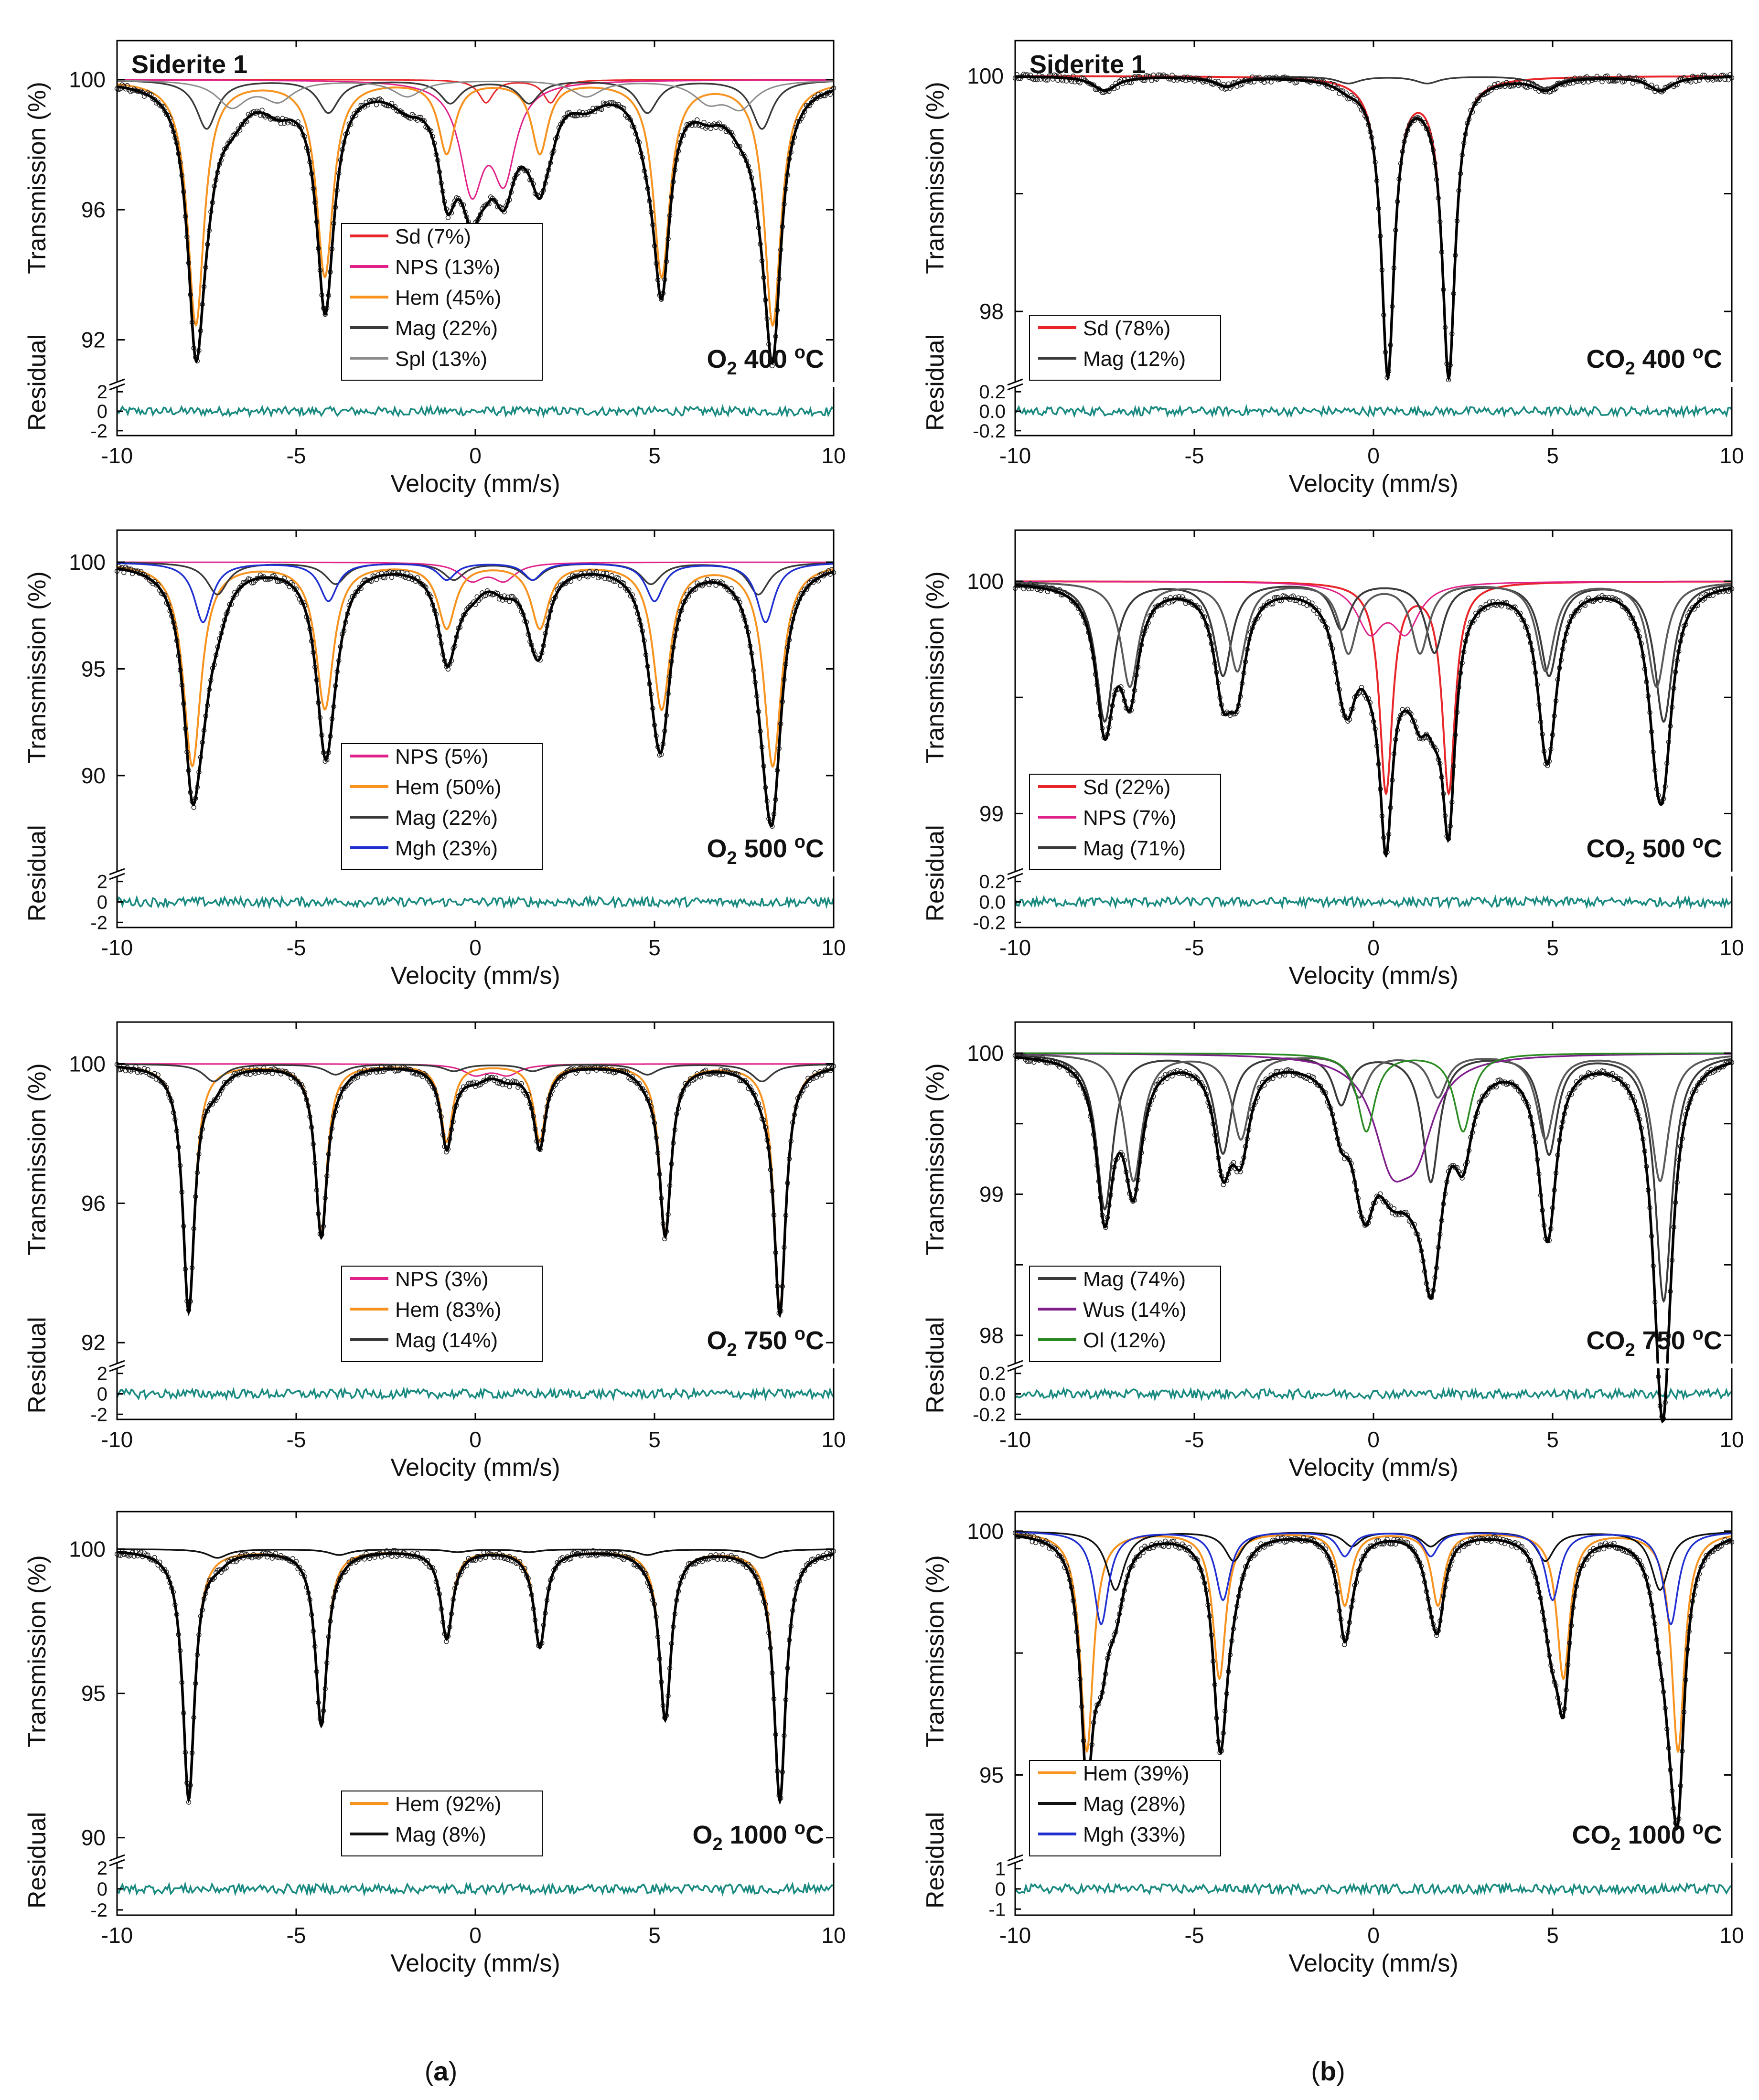  I want to click on residual-tick-label: -2, so click(99, 923).